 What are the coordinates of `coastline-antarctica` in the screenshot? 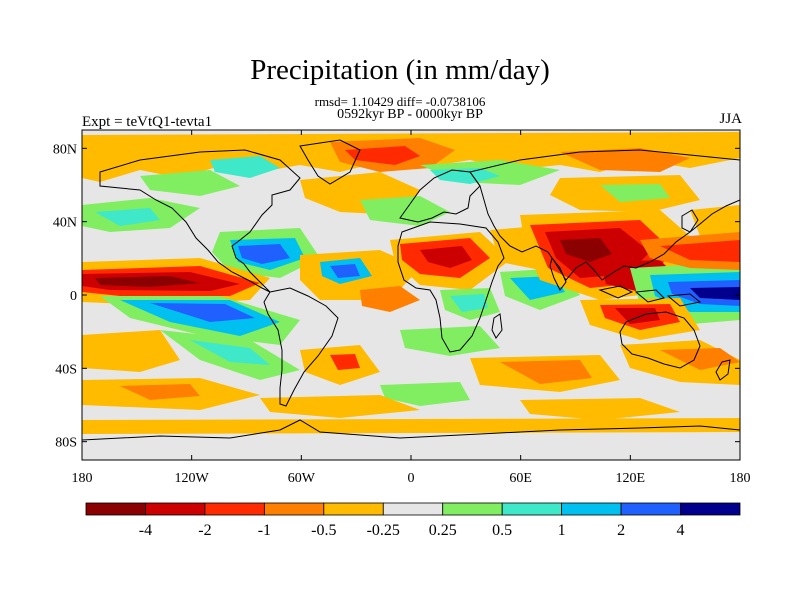 It's located at (411, 430).